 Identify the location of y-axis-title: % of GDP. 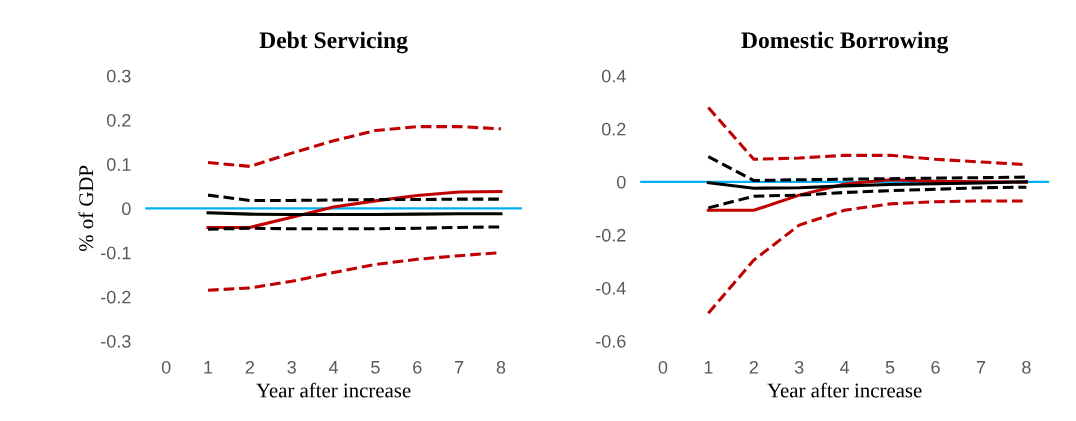
(86, 208).